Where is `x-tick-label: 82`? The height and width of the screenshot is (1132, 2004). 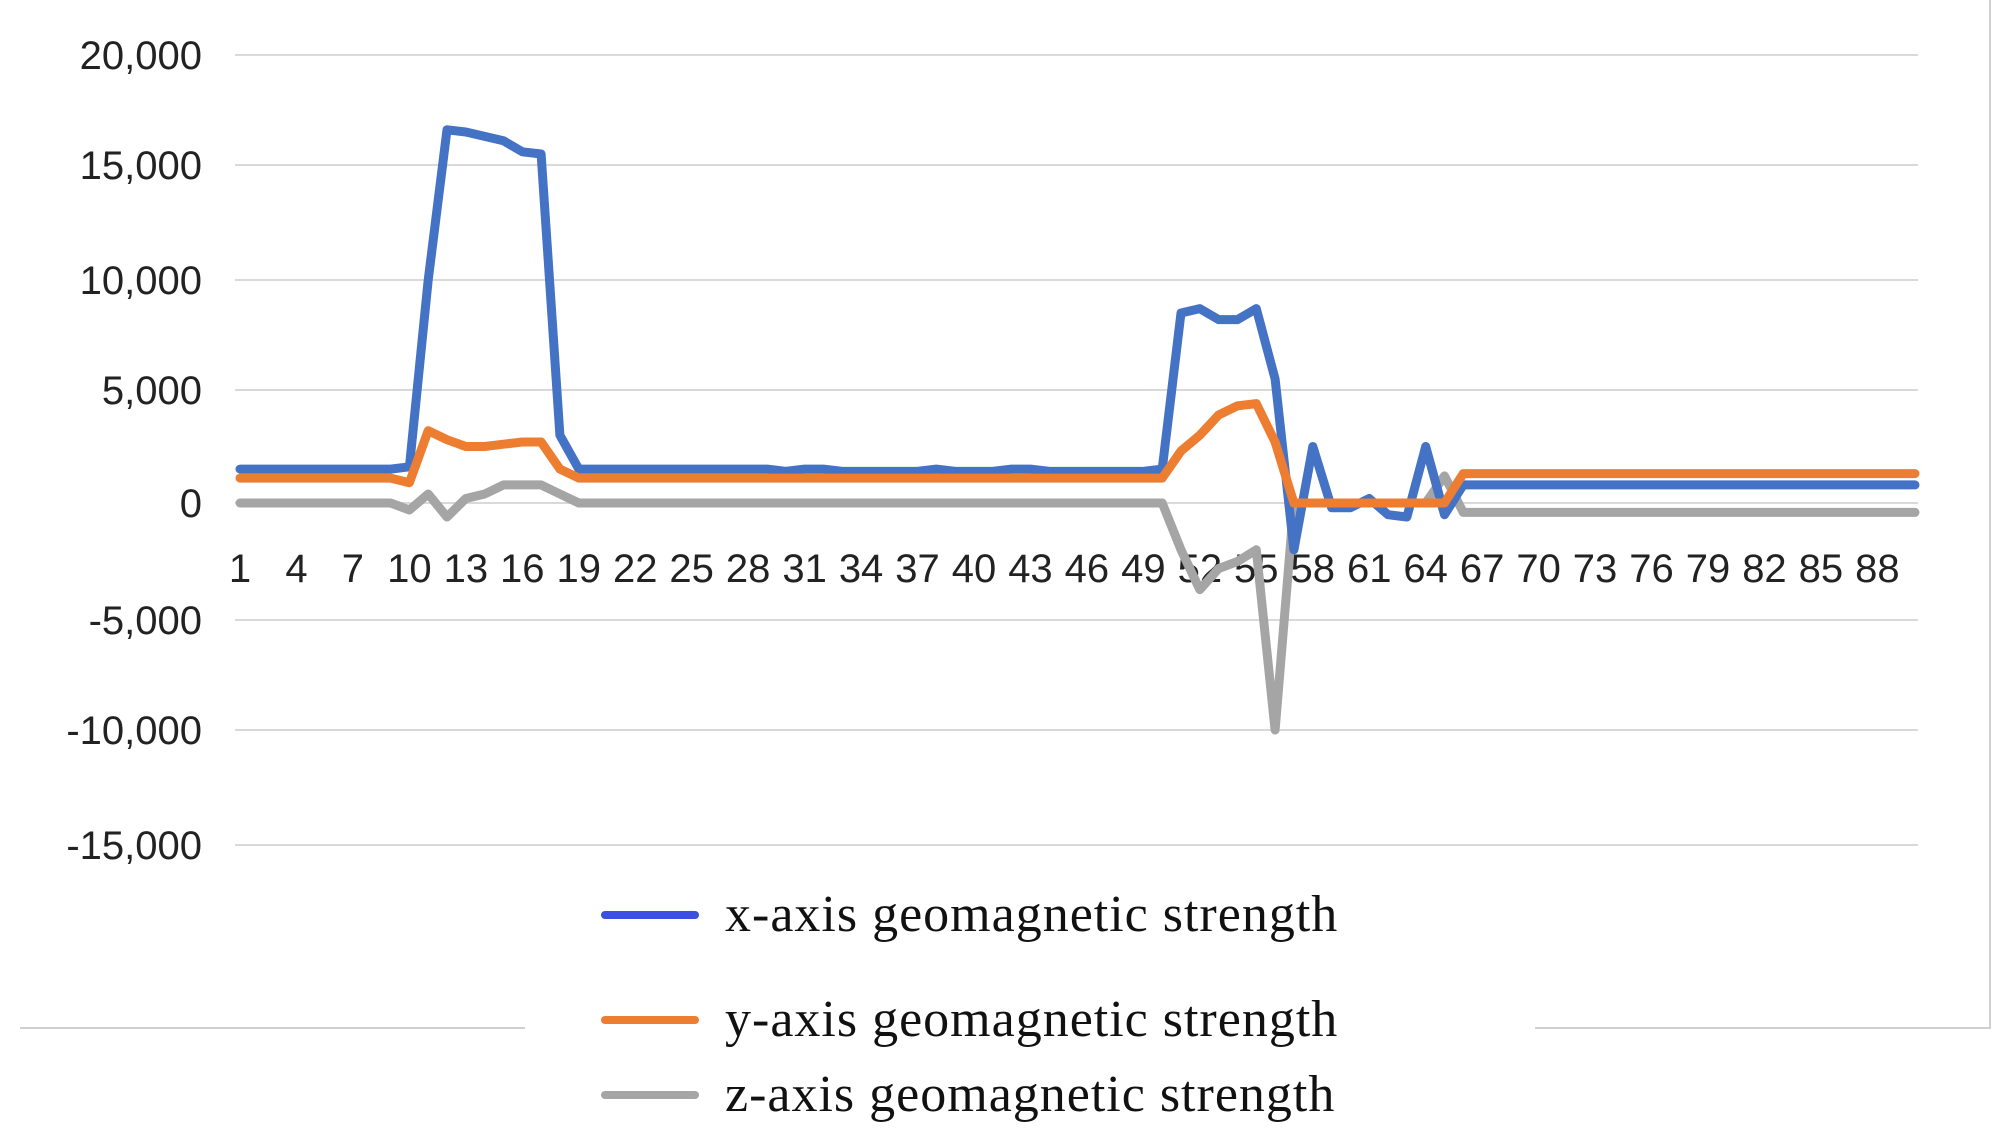 x-tick-label: 82 is located at coordinates (1764, 569).